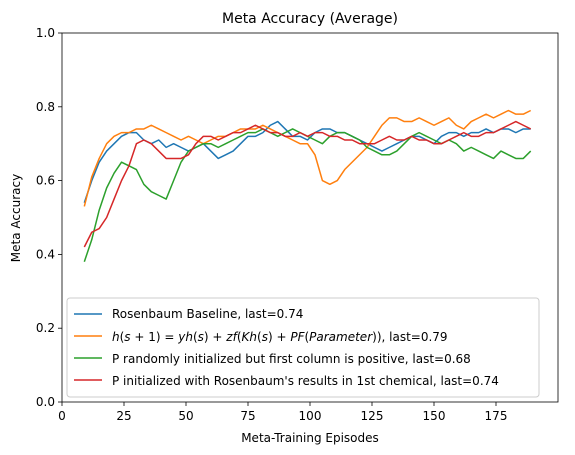  I want to click on x-tick-label: 150, so click(434, 416).